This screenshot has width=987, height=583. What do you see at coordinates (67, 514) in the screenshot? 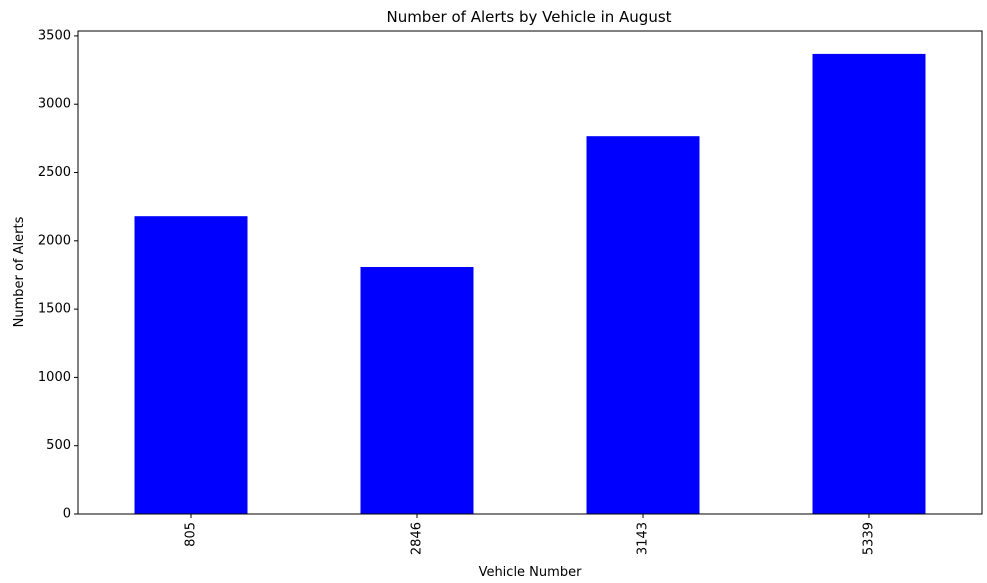
I see `y-tick-label-0: 0` at bounding box center [67, 514].